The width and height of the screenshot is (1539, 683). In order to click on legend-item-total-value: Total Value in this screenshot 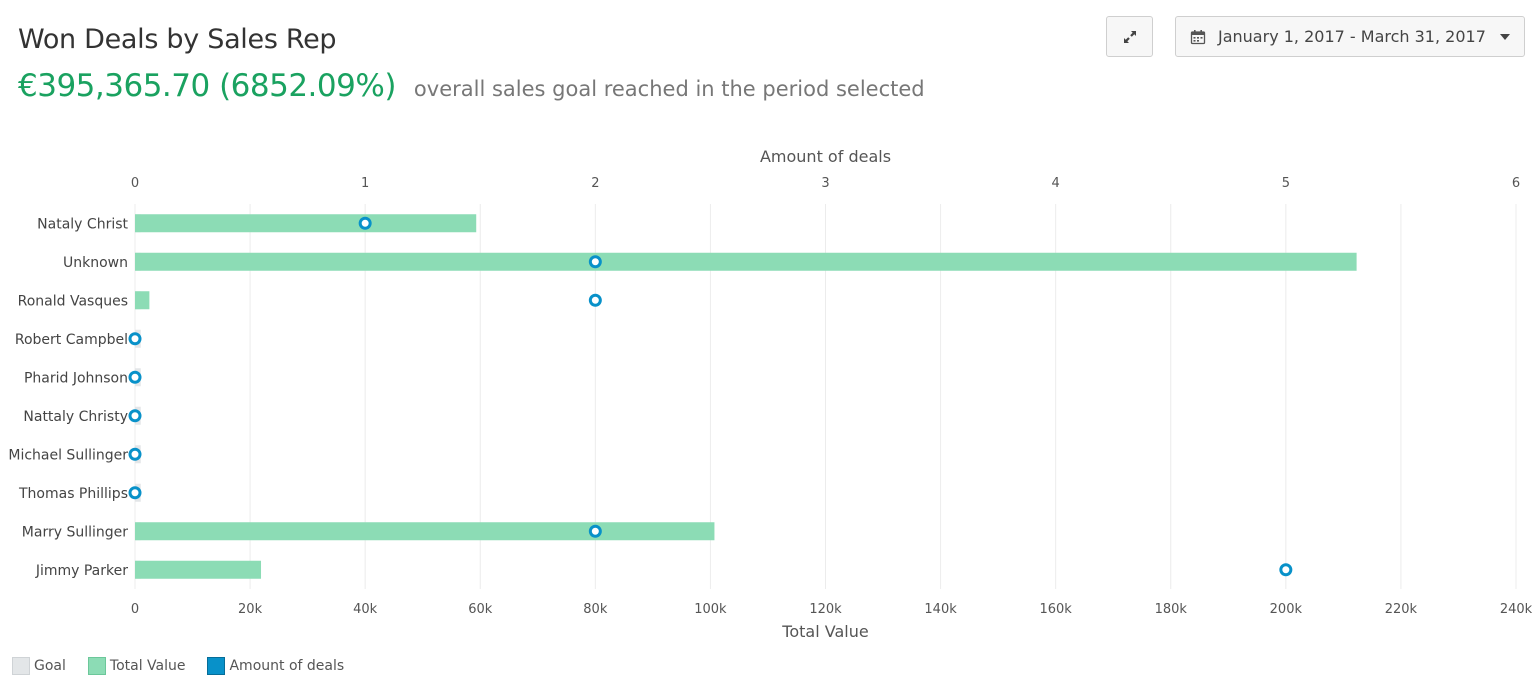, I will do `click(136, 666)`.